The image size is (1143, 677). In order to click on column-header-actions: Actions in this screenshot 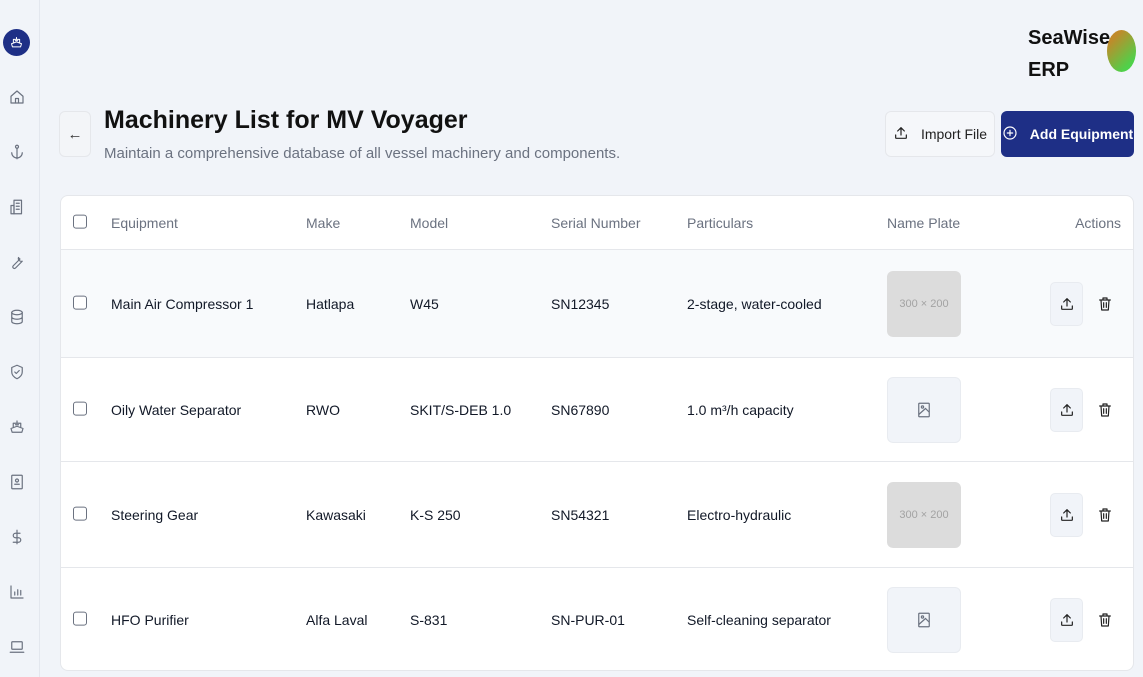, I will do `click(1098, 222)`.